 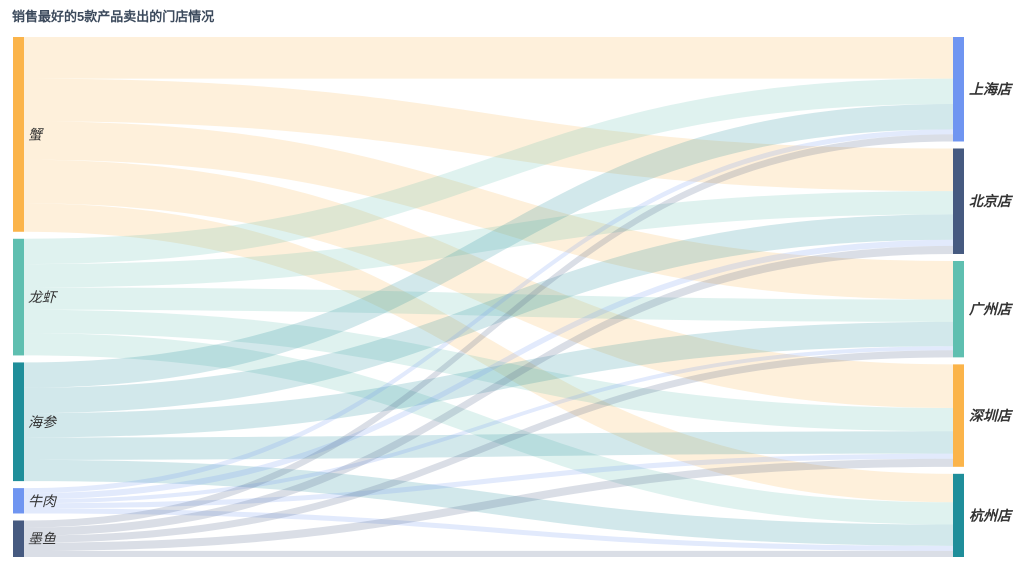 I want to click on chart-title: 销售最好的5款产品卖出的门店情况, so click(x=113, y=16).